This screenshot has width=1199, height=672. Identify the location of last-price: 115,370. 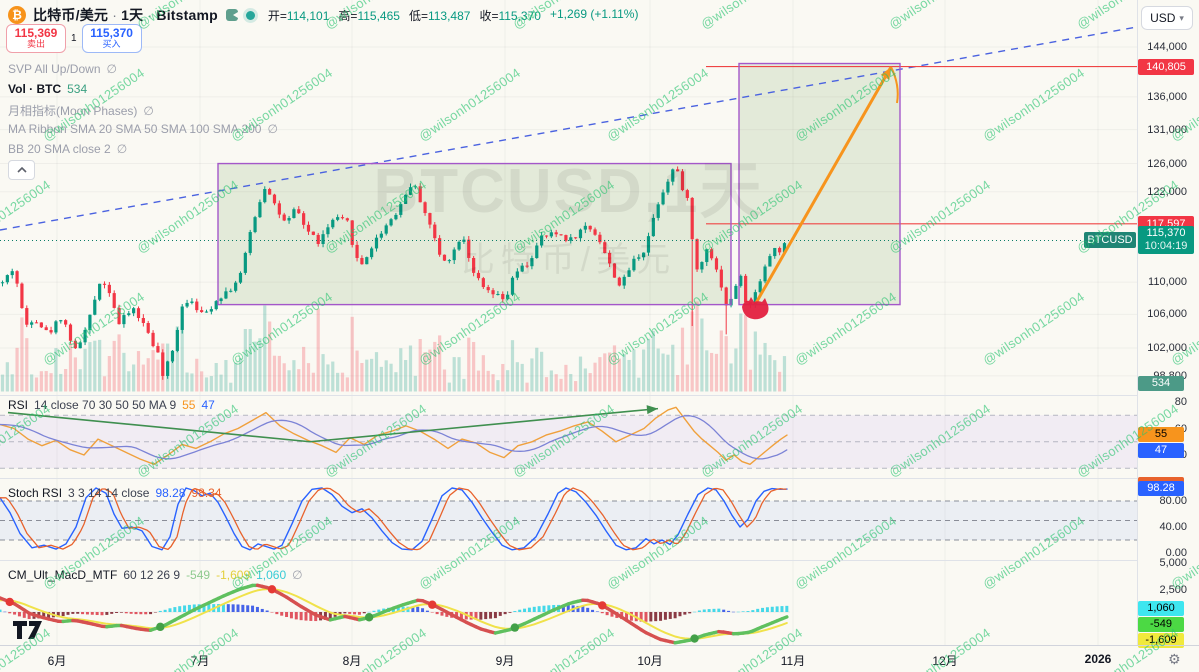
(1166, 233).